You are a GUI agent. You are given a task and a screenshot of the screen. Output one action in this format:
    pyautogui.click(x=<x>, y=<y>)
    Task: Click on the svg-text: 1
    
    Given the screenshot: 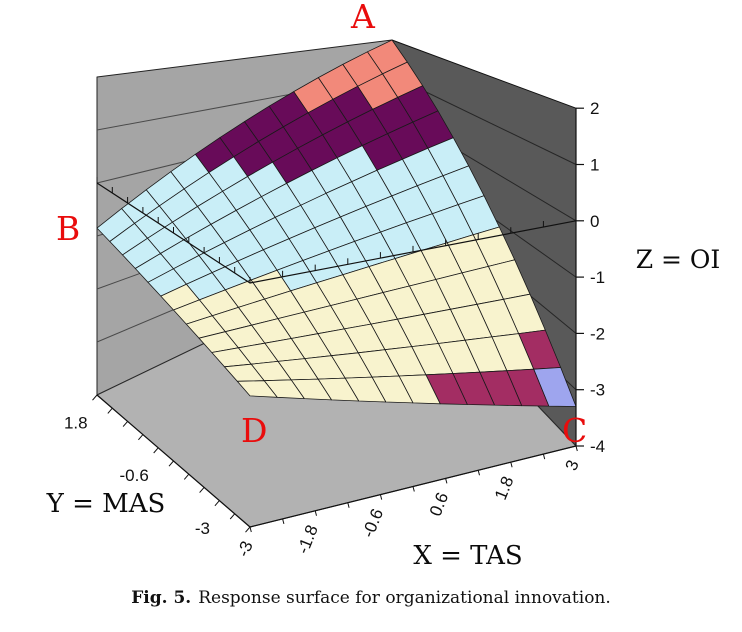 What is the action you would take?
    pyautogui.click(x=594, y=165)
    